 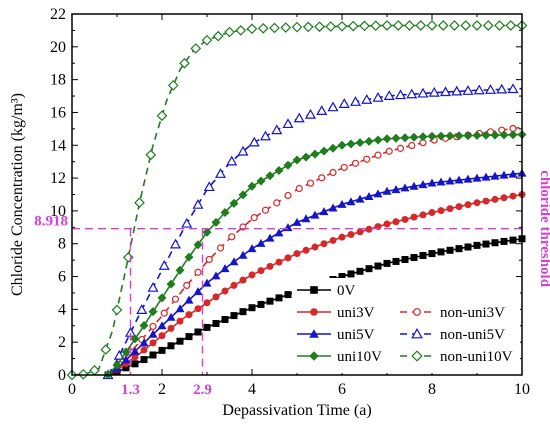 What do you see at coordinates (130, 390) in the screenshot?
I see `threshold-time-label: 1.3` at bounding box center [130, 390].